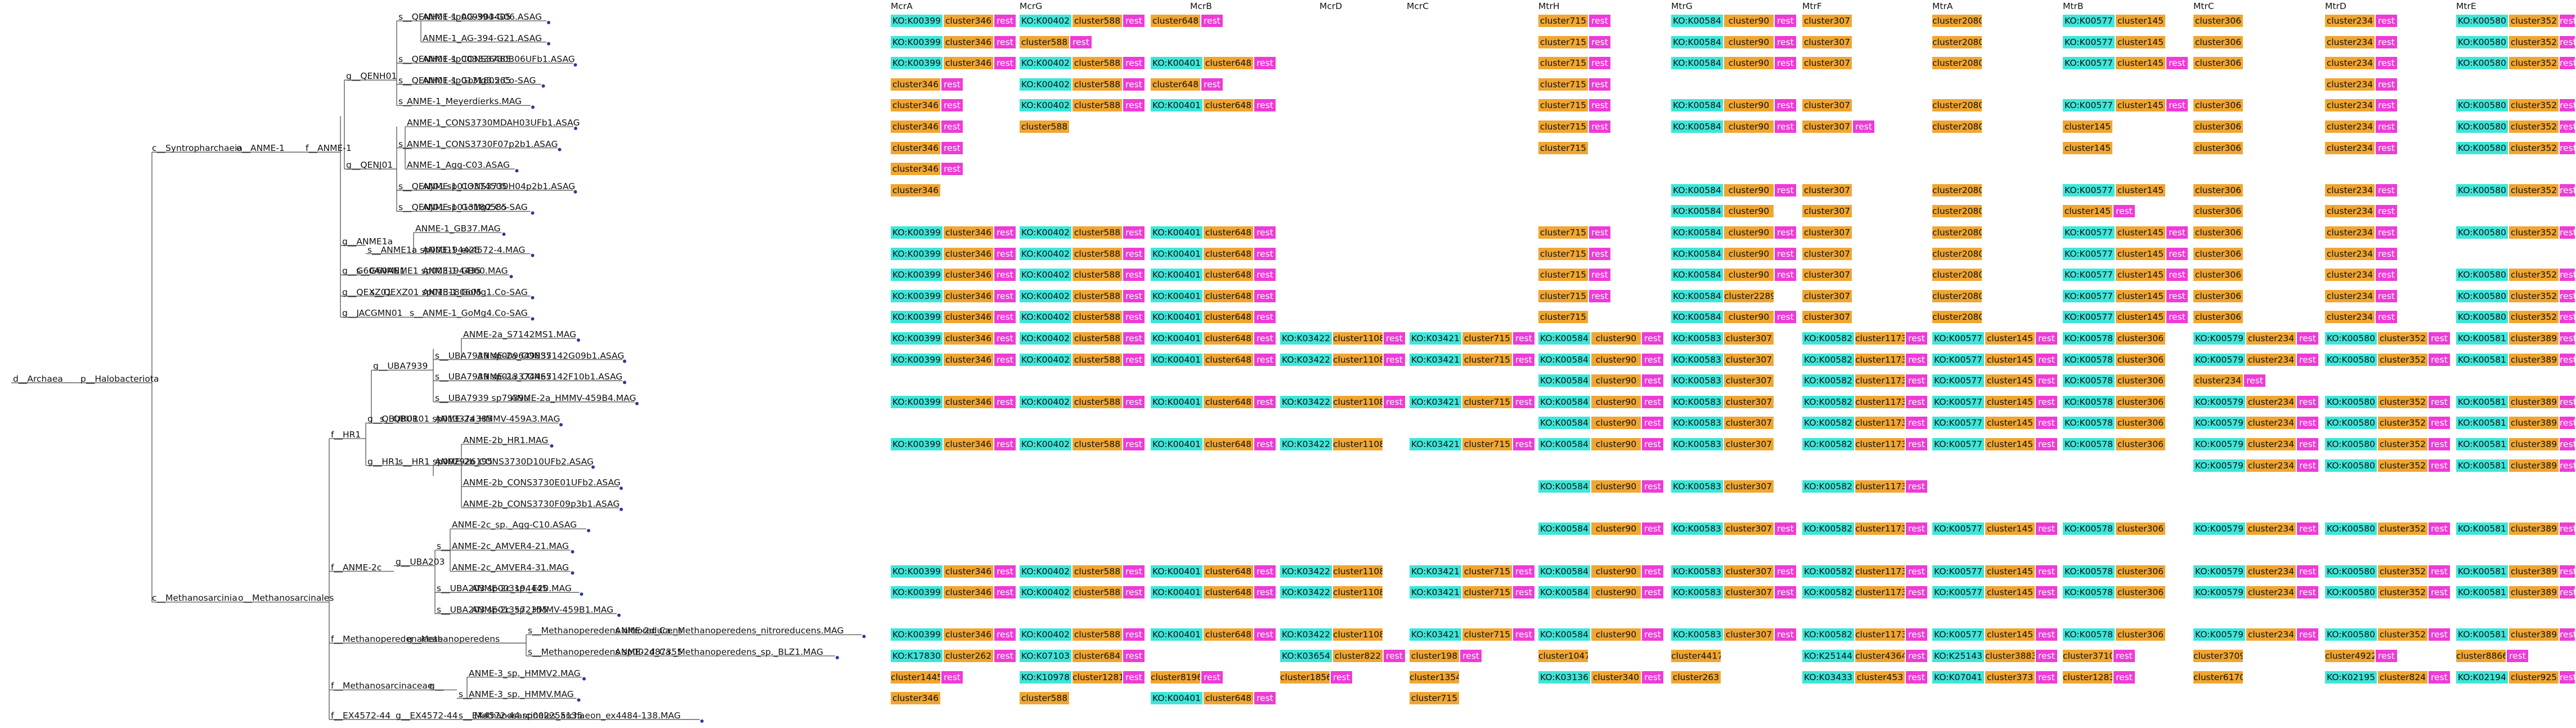 The width and height of the screenshot is (2576, 728). I want to click on genome-label: ANME-1_GoMg2.Co-SAG, so click(475, 207).